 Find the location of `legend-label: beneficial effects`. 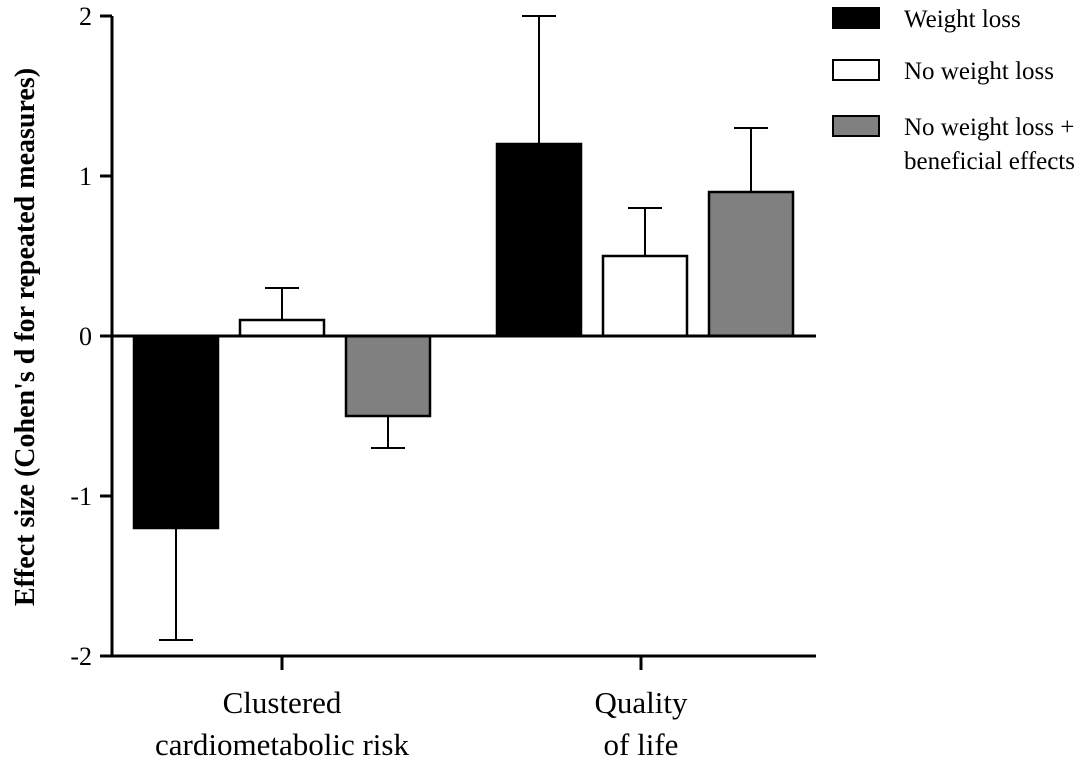

legend-label: beneficial effects is located at coordinates (989, 161).